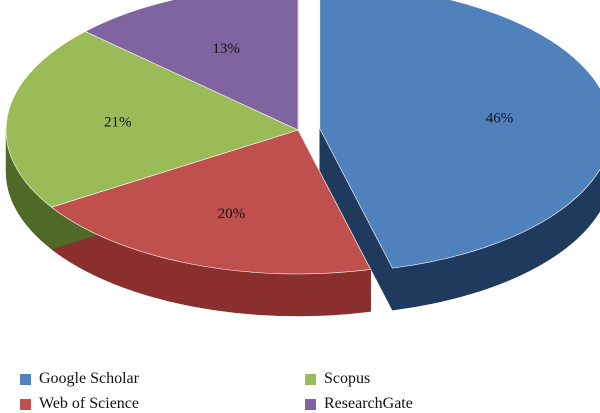  Describe the element at coordinates (232, 214) in the screenshot. I see `slice-label-web-of-science: 20%` at that location.